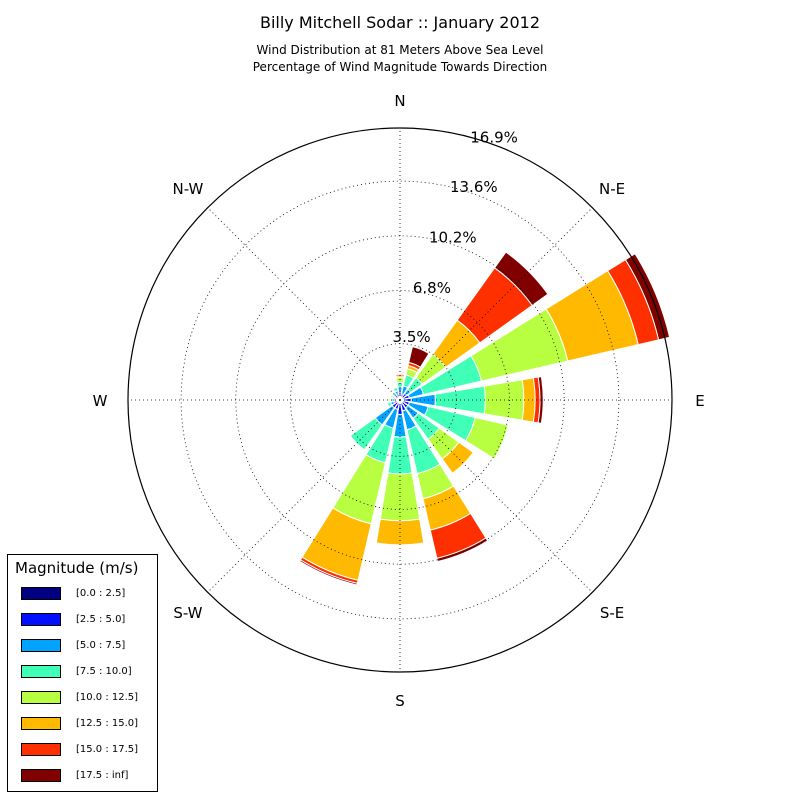 This screenshot has width=800, height=800. I want to click on radial-tick-label: 10.2%, so click(453, 237).